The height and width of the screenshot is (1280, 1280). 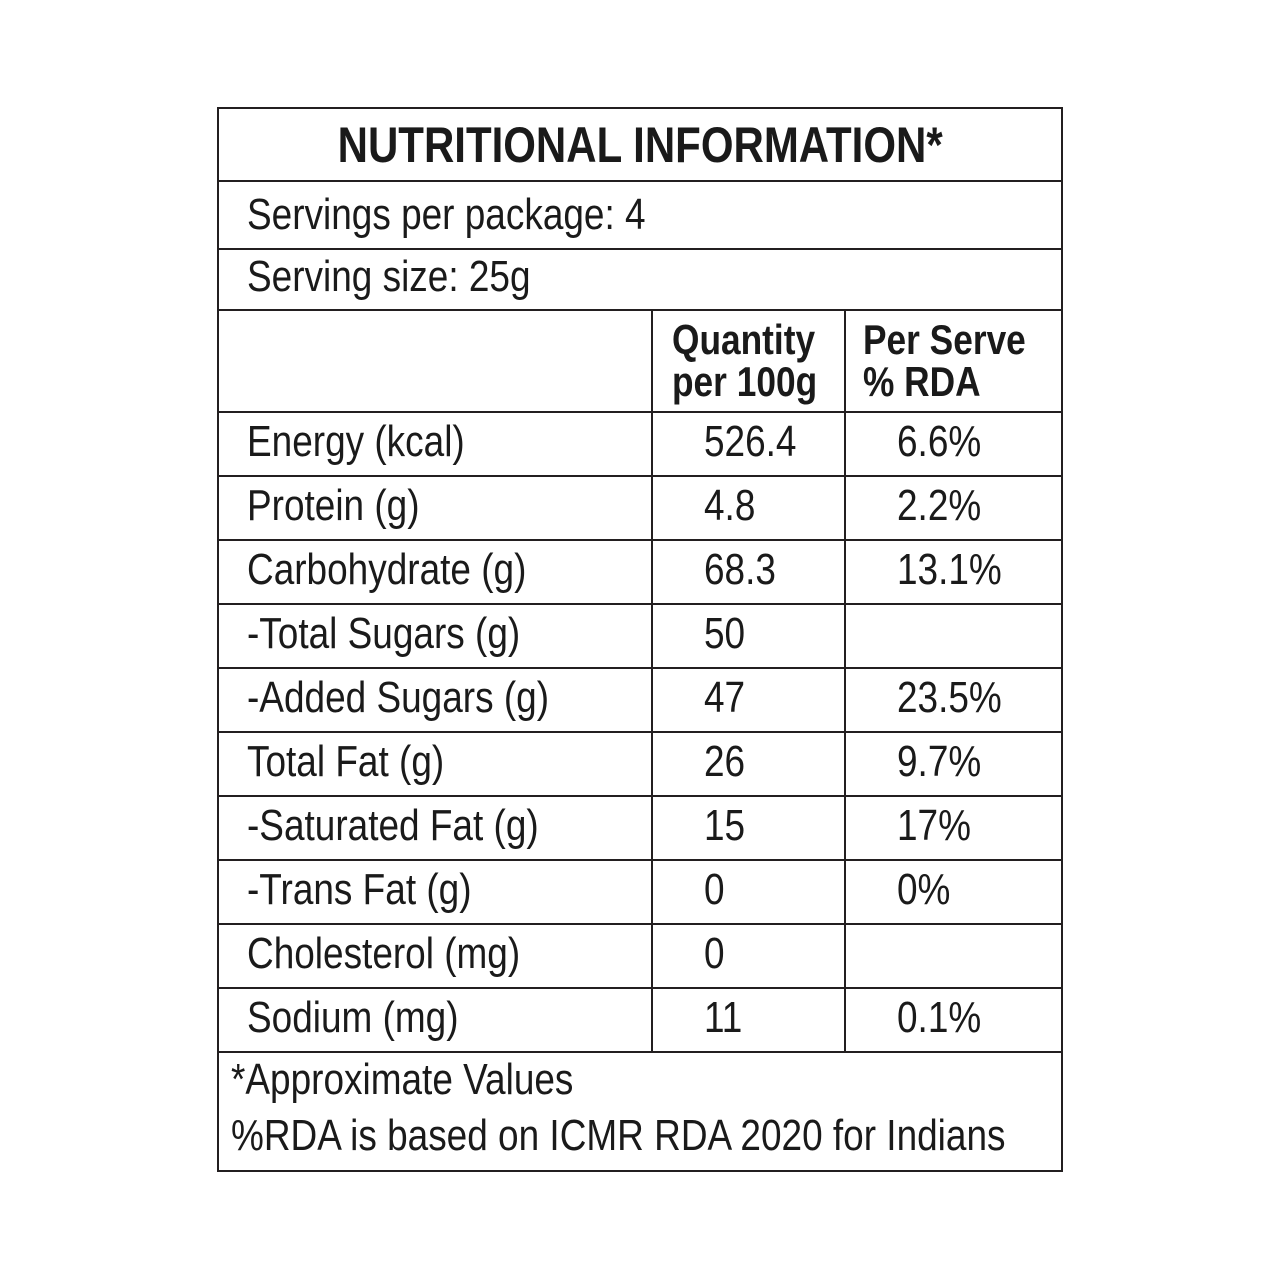 I want to click on rda-value: 2.2%, so click(x=939, y=505).